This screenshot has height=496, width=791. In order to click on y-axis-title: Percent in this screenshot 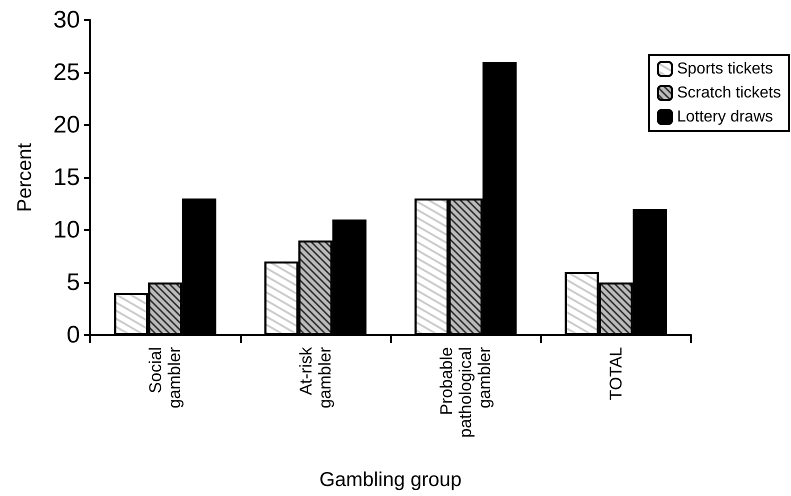, I will do `click(25, 177)`.